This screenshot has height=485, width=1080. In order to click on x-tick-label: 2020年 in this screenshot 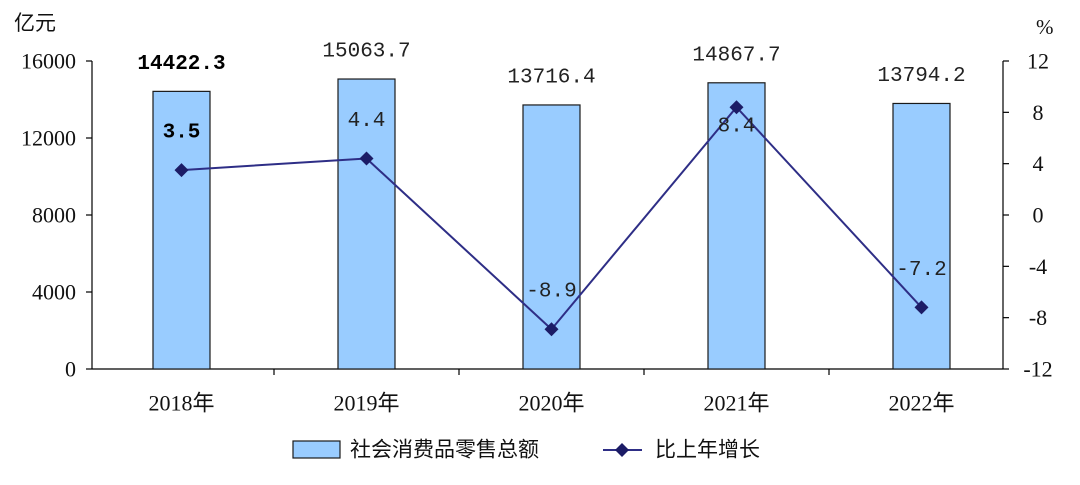, I will do `click(551, 403)`.